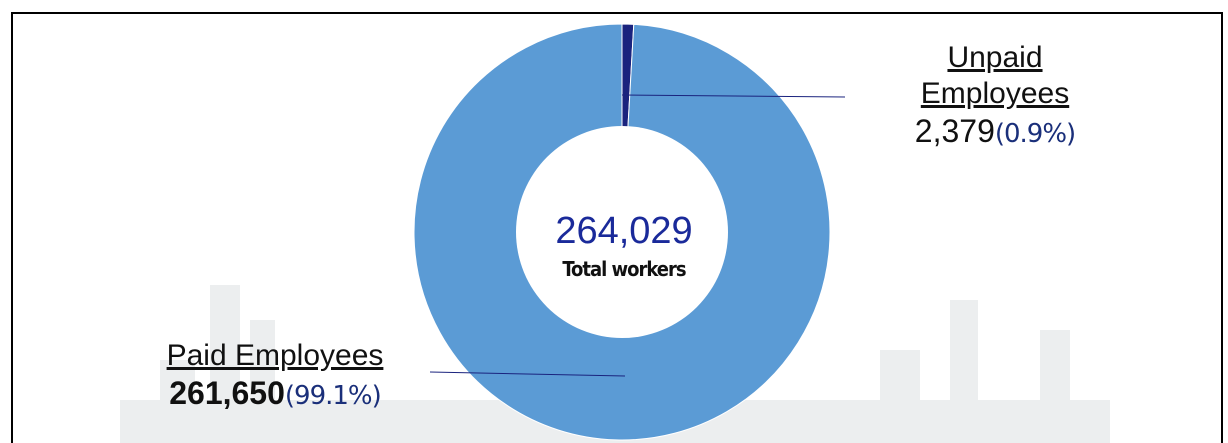  Describe the element at coordinates (227, 393) in the screenshot. I see `value-label: 261,650` at that location.